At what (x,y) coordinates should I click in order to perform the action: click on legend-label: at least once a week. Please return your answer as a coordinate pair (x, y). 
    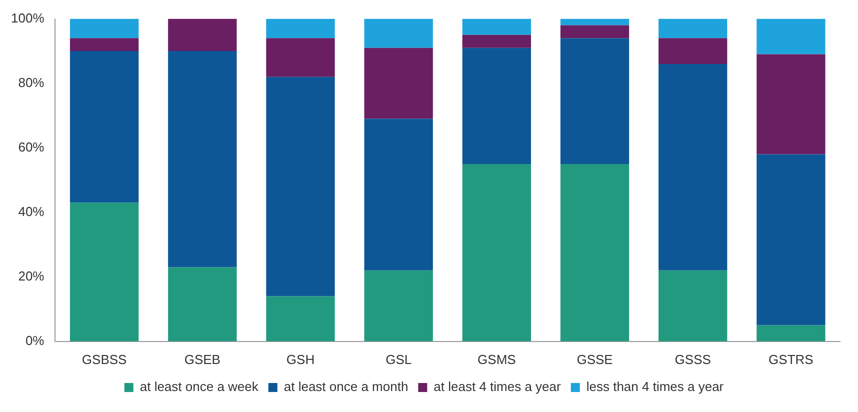
    Looking at the image, I should click on (199, 386).